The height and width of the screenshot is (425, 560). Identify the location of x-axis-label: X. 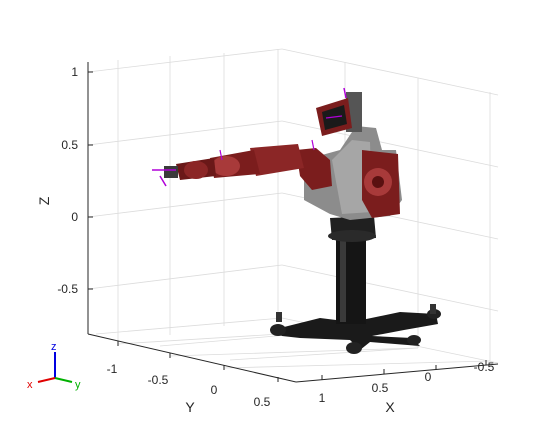
(390, 407).